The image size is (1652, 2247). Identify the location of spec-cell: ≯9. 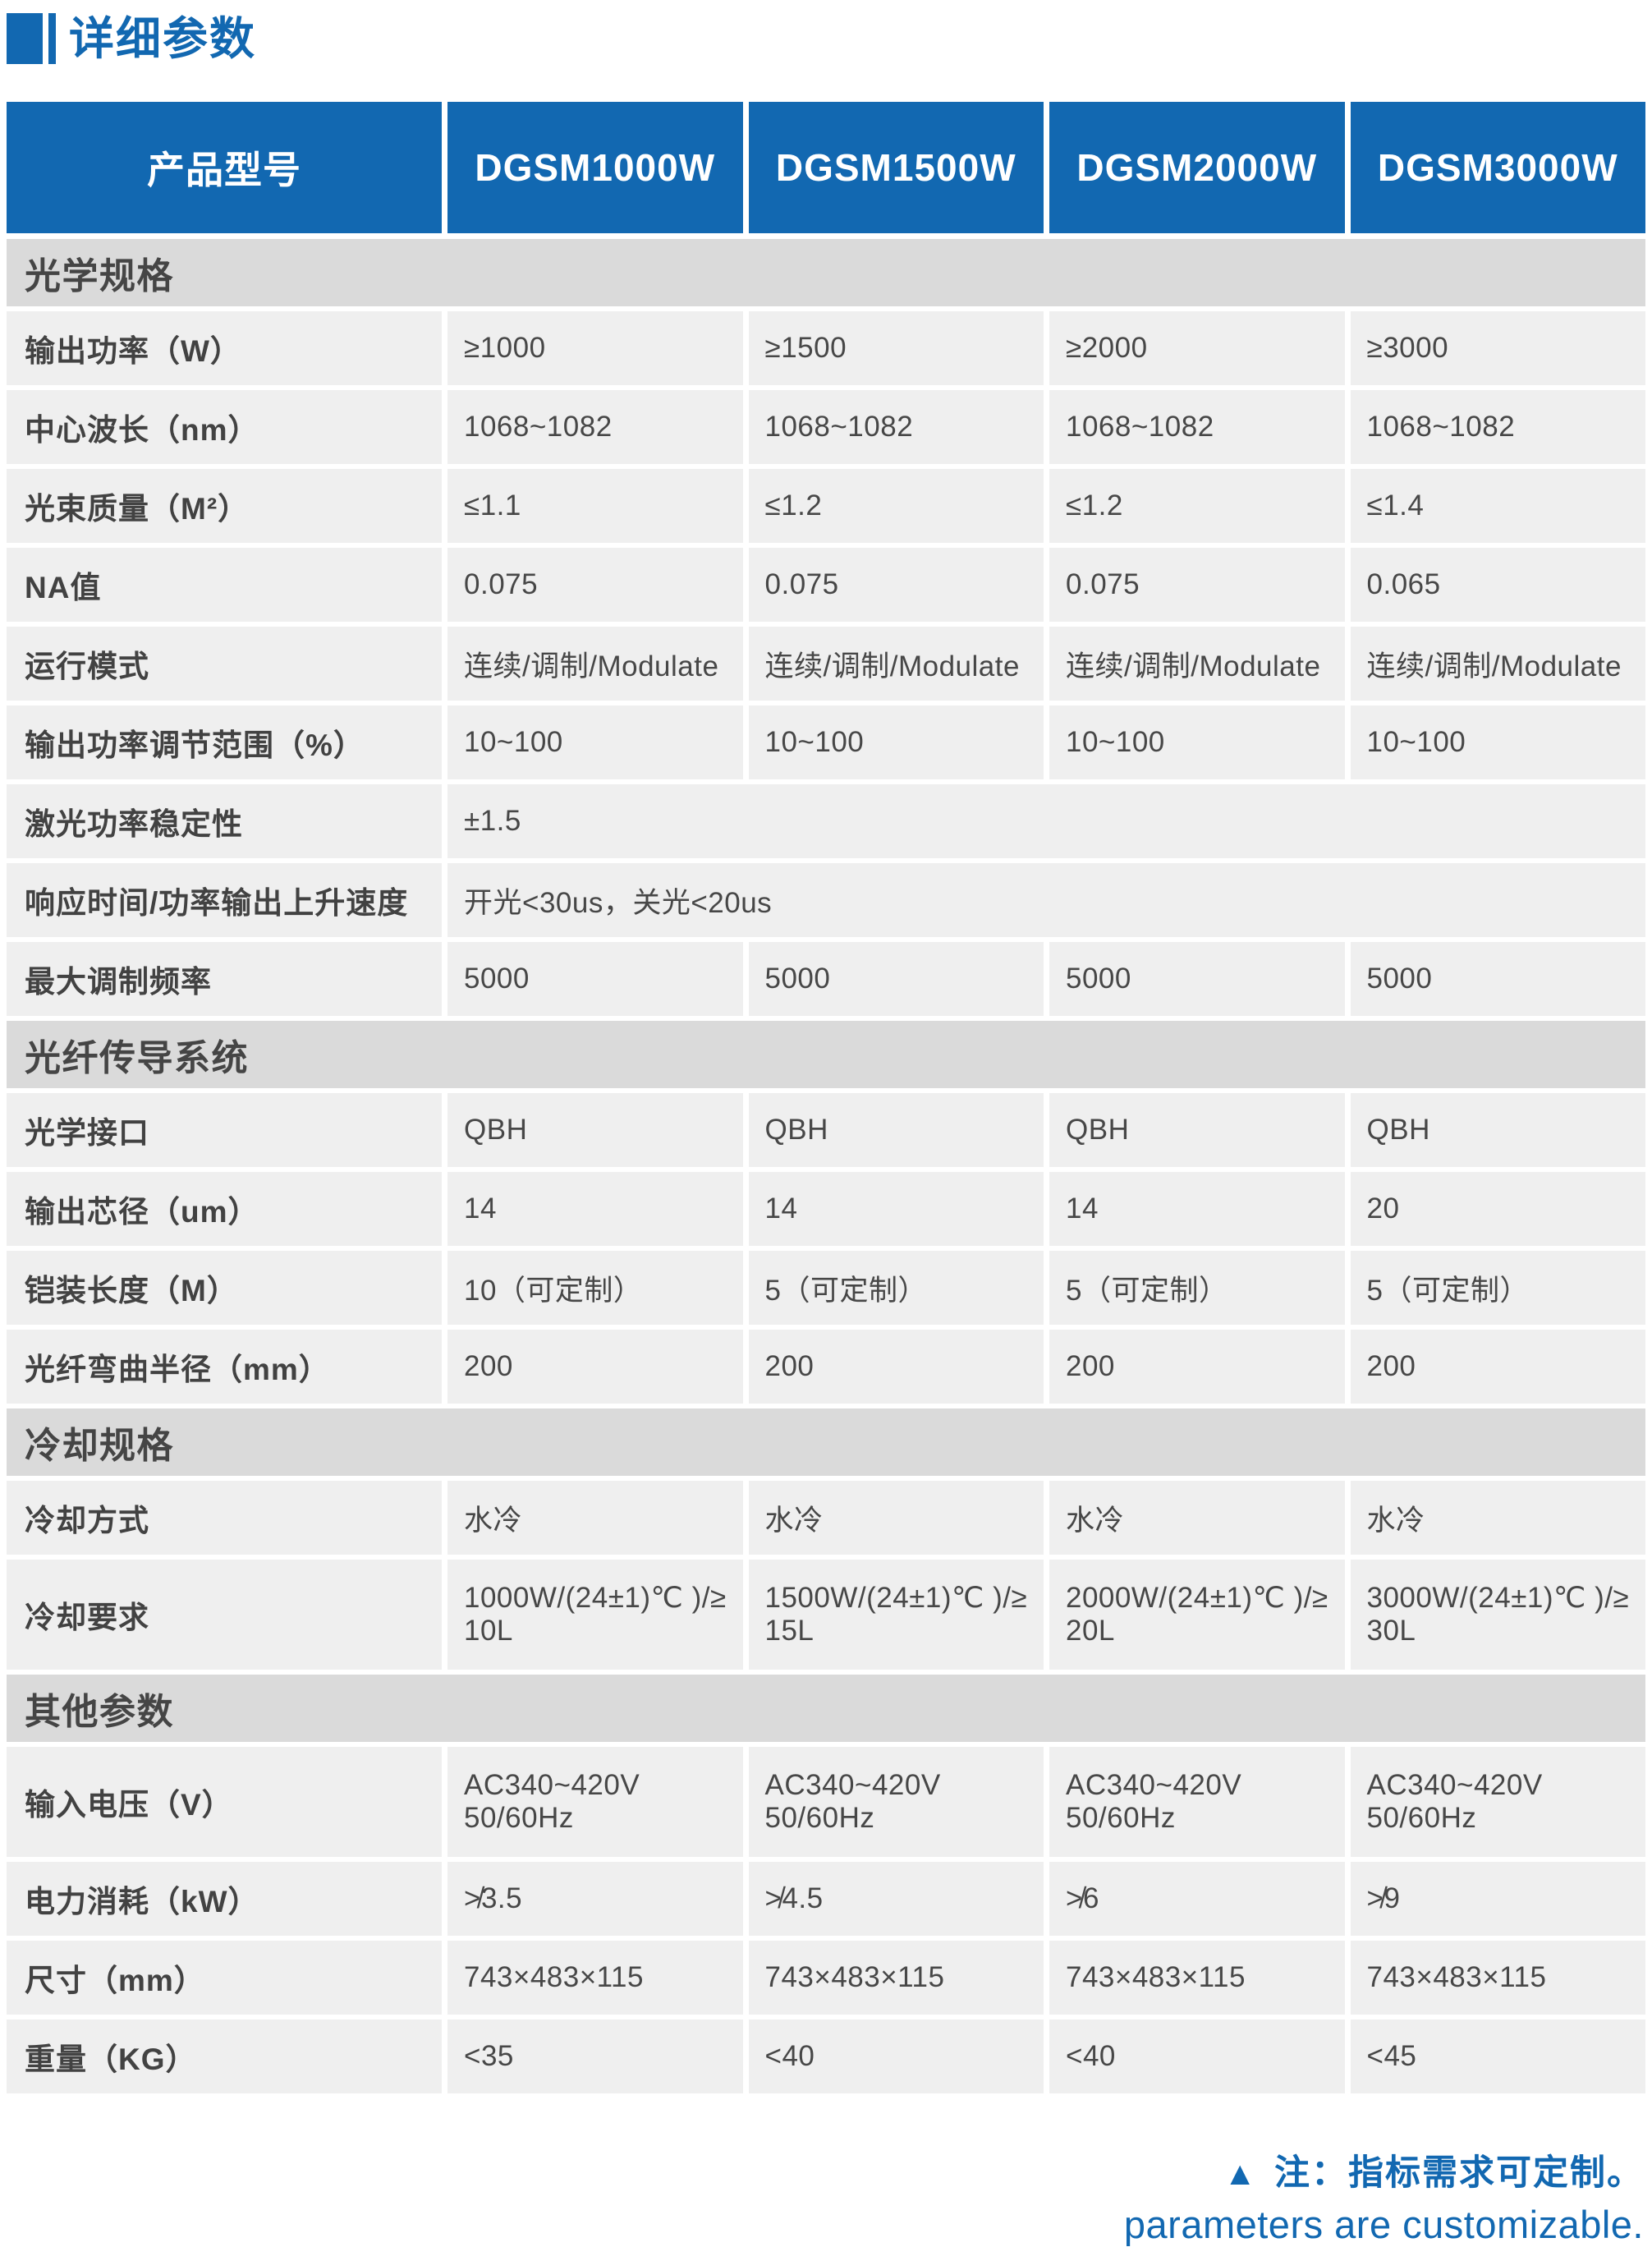
(1497, 1899).